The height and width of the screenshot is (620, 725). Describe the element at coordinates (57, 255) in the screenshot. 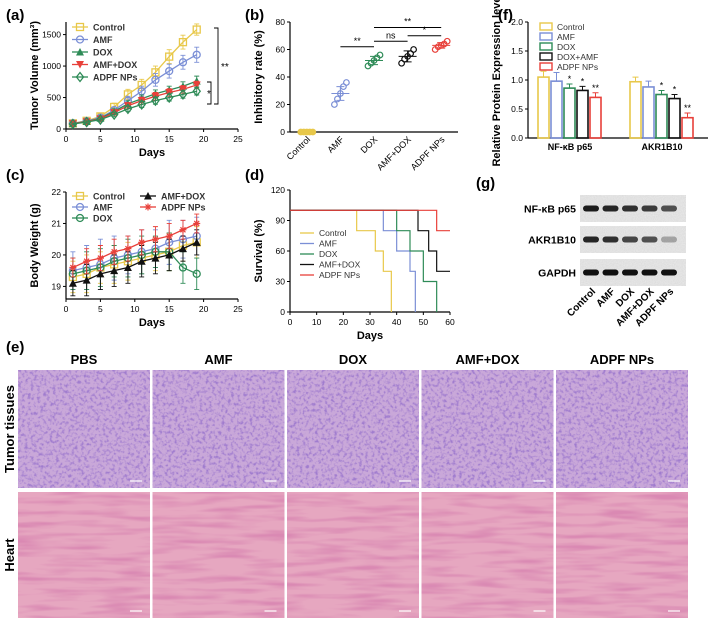

I see `y-tick-label: 20` at that location.